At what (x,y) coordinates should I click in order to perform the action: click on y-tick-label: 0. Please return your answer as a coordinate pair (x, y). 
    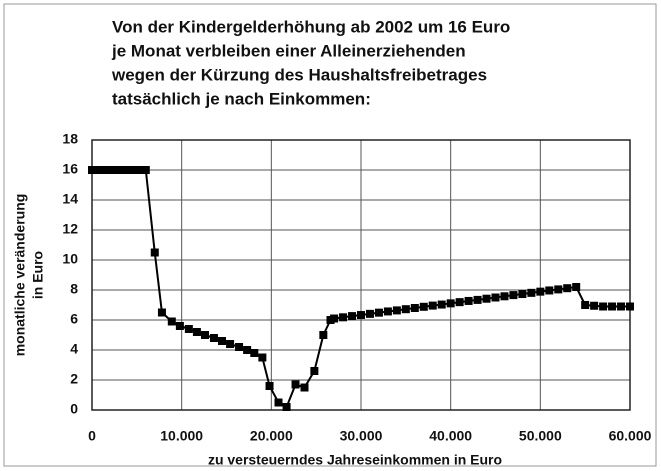
    Looking at the image, I should click on (74, 409).